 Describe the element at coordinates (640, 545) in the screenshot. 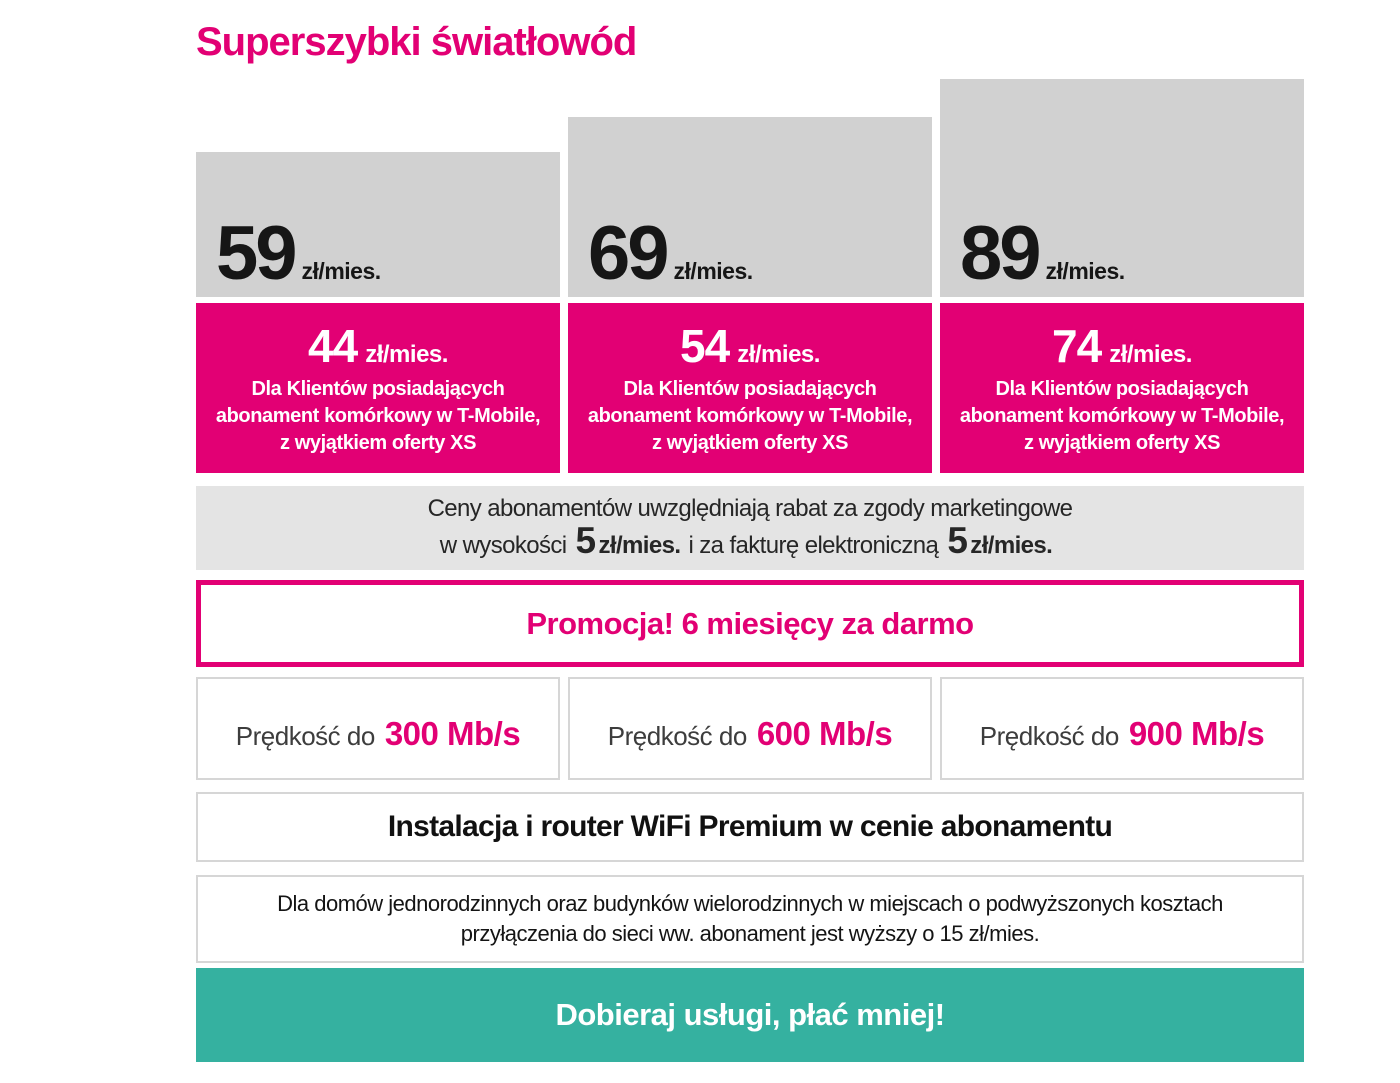

I see `discount-unit-1: zł/mies.` at that location.